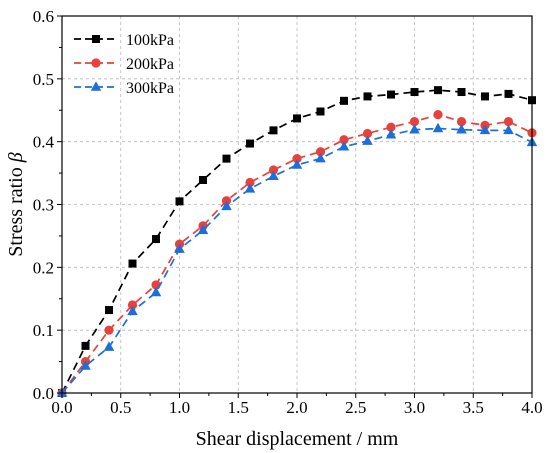 Image resolution: width=550 pixels, height=453 pixels. I want to click on x-tick-label: 0.0, so click(61, 407).